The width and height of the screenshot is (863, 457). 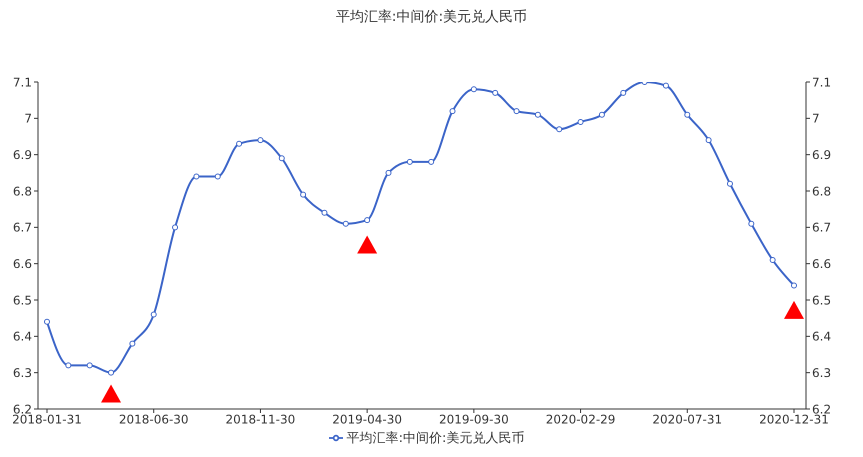 I want to click on chart-title: 平均汇率:中间价:美元兑人民币, so click(x=431, y=17).